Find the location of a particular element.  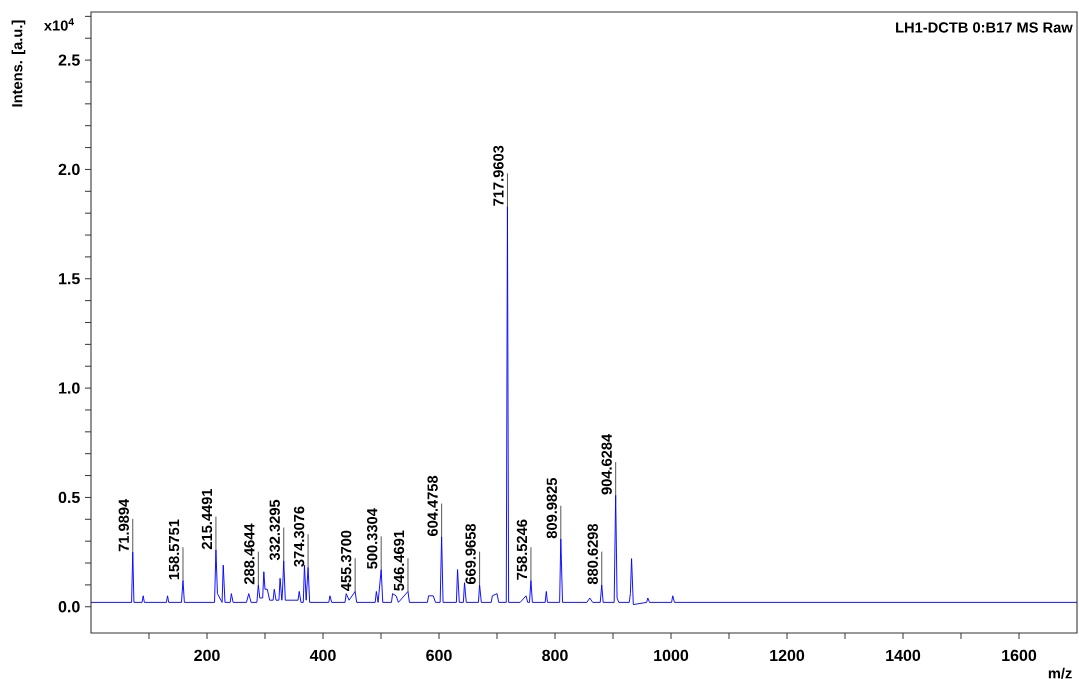

y-tick-label: 1.0 is located at coordinates (69, 388).